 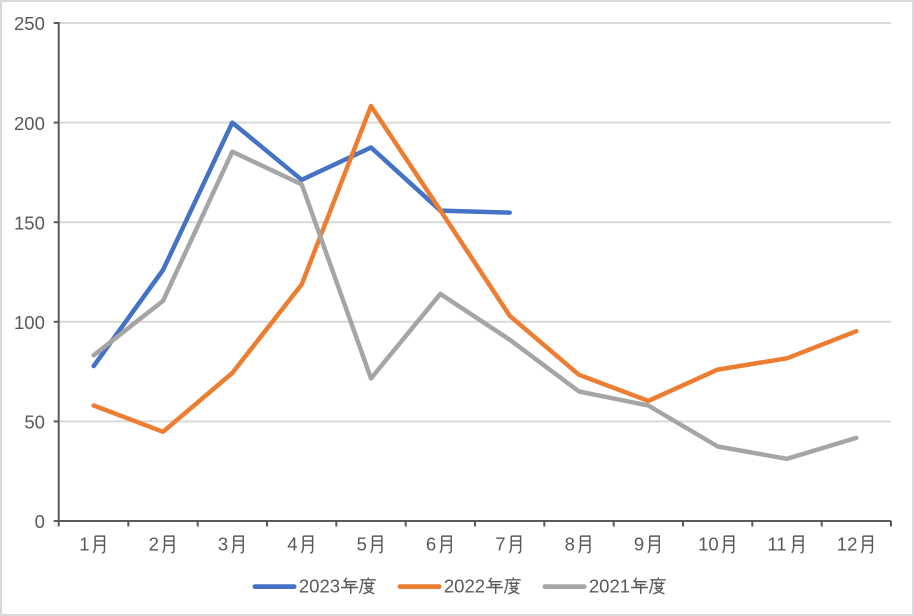 I want to click on svg-text: 8, so click(x=570, y=544).